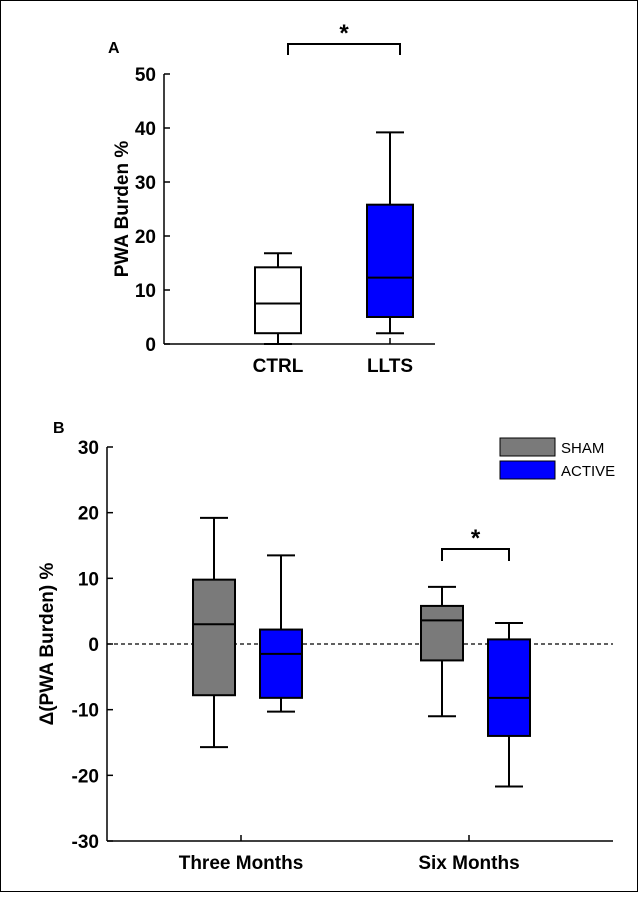 This screenshot has height=898, width=638. What do you see at coordinates (588, 471) in the screenshot?
I see `legend-label-active: ACTIVE` at bounding box center [588, 471].